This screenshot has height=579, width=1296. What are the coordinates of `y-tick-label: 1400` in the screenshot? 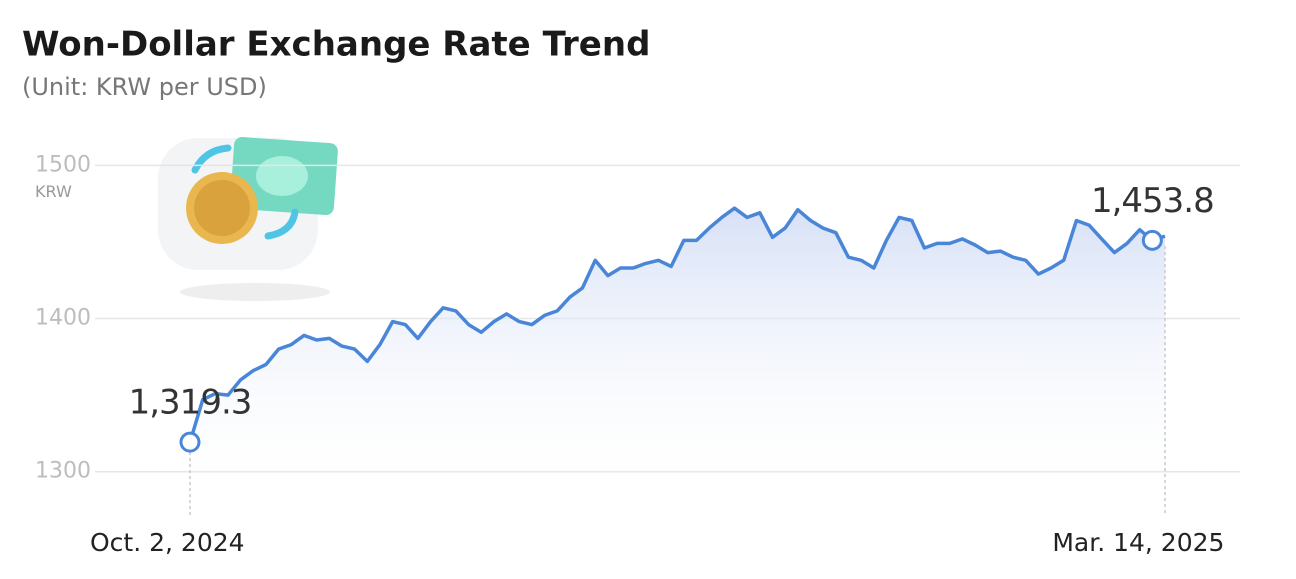 It's located at (63, 318).